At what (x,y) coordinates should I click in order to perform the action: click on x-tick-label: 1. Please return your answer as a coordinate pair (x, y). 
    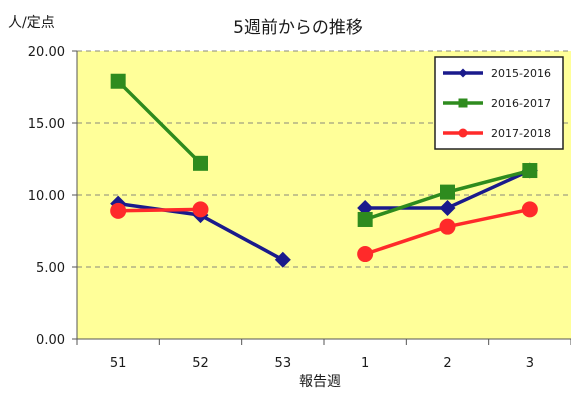
    Looking at the image, I should click on (365, 363).